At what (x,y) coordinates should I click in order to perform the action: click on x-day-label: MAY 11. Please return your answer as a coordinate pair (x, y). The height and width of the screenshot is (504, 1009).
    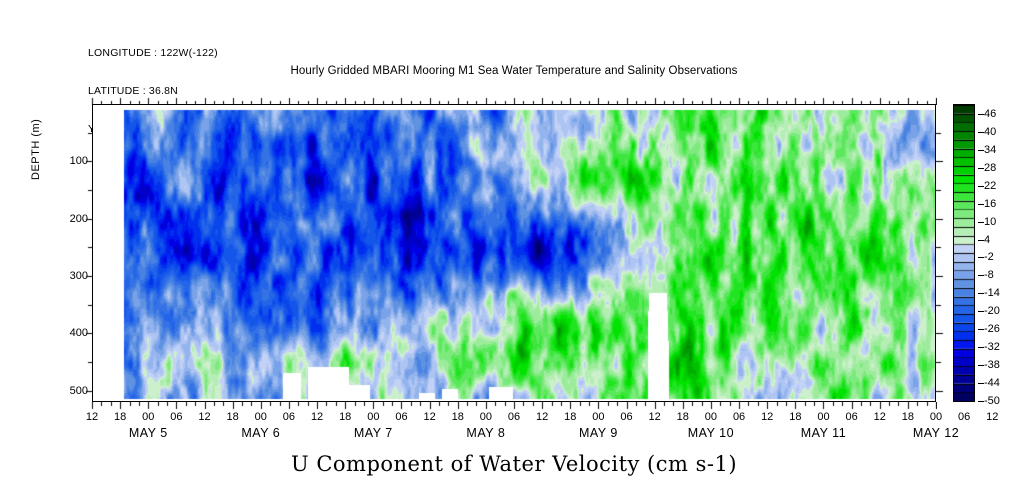
    Looking at the image, I should click on (823, 433).